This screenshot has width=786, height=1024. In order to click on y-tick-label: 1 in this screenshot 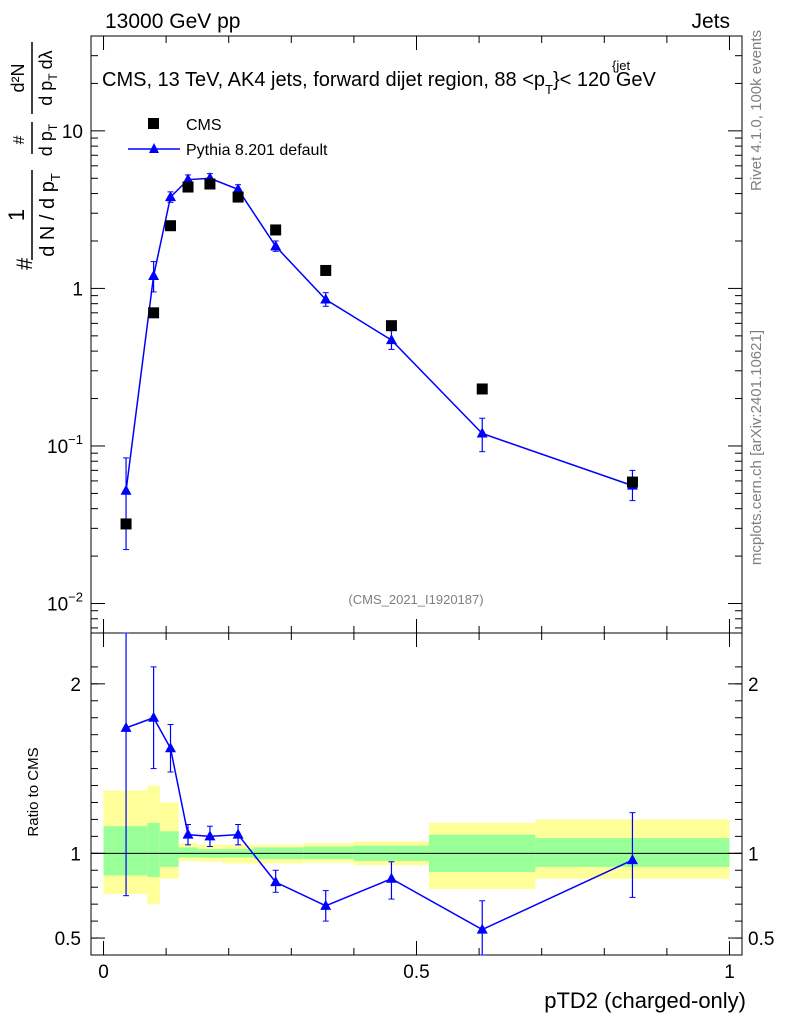, I will do `click(77, 289)`.